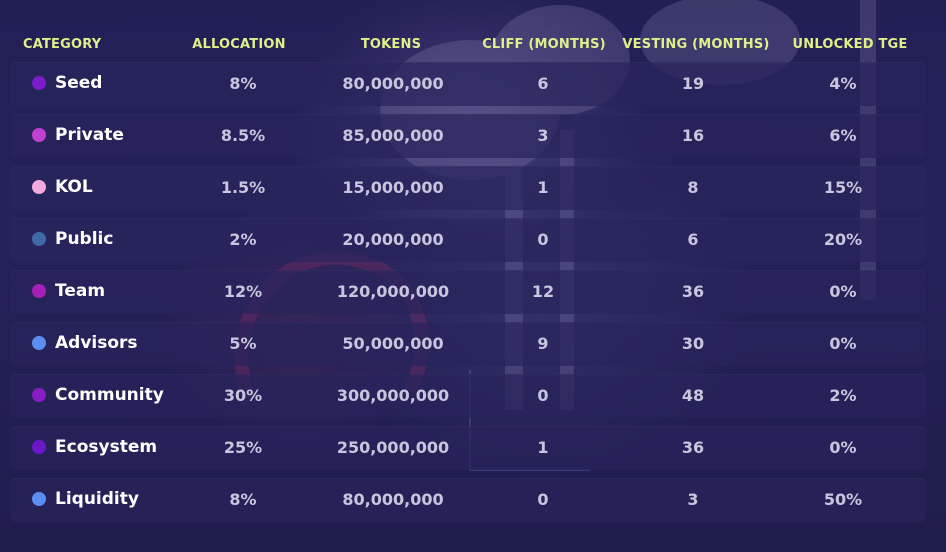 This screenshot has width=946, height=552. What do you see at coordinates (106, 447) in the screenshot?
I see `category-label: Ecosystem` at bounding box center [106, 447].